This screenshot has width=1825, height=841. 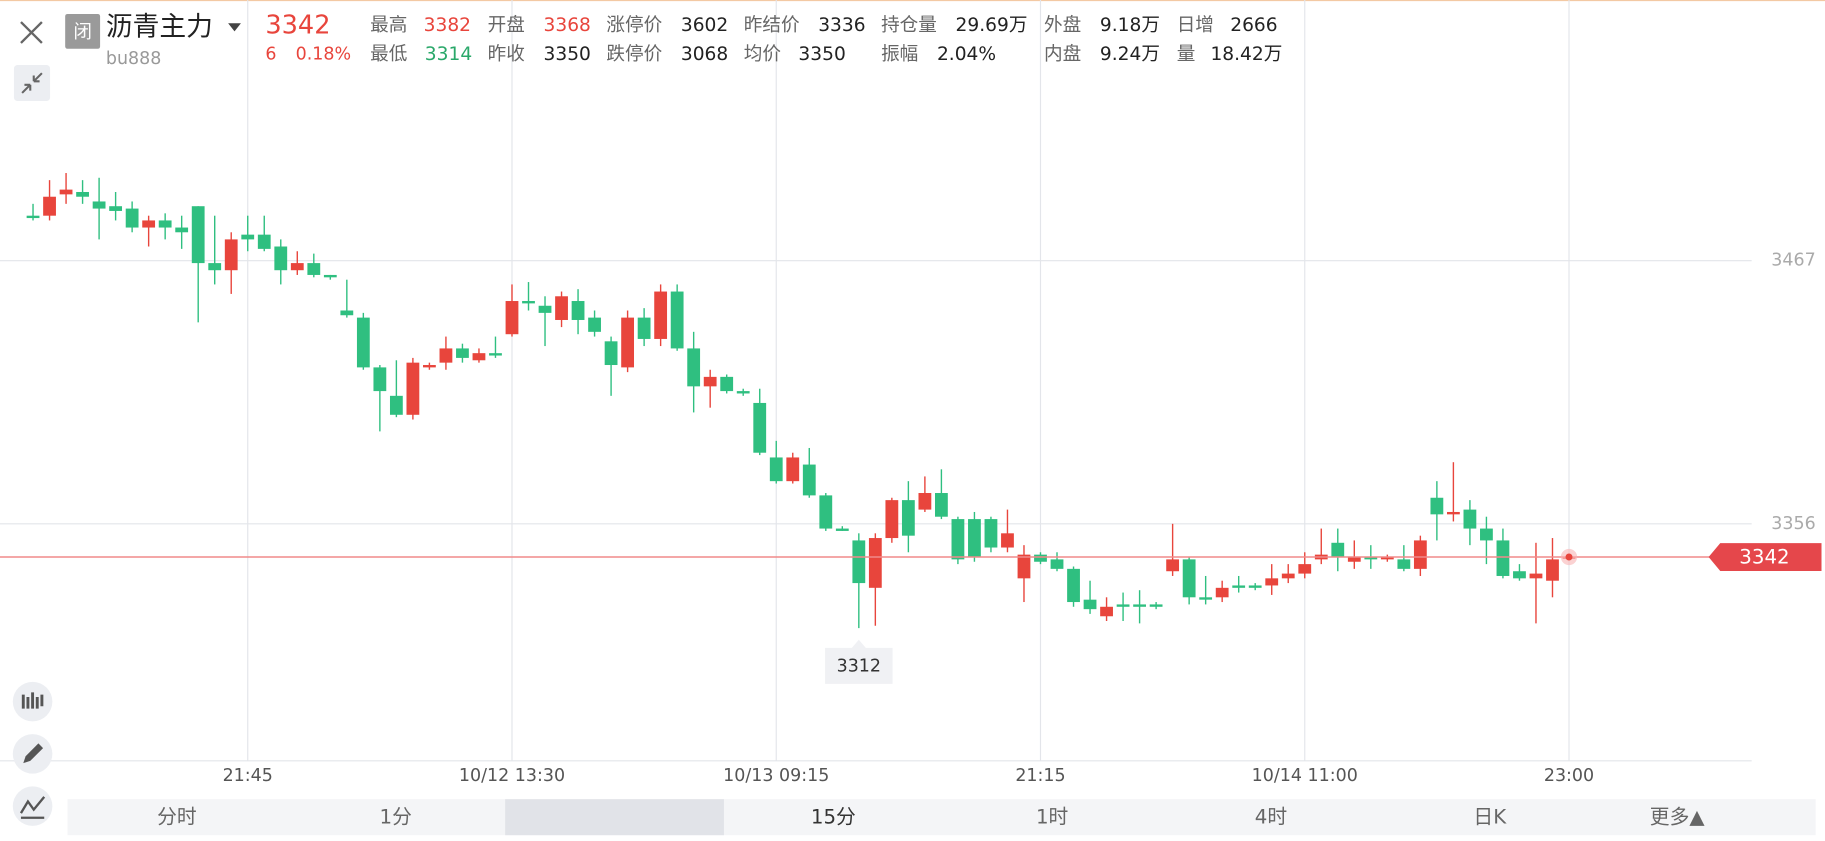 What do you see at coordinates (992, 25) in the screenshot?
I see `stat-value: 29.69万` at bounding box center [992, 25].